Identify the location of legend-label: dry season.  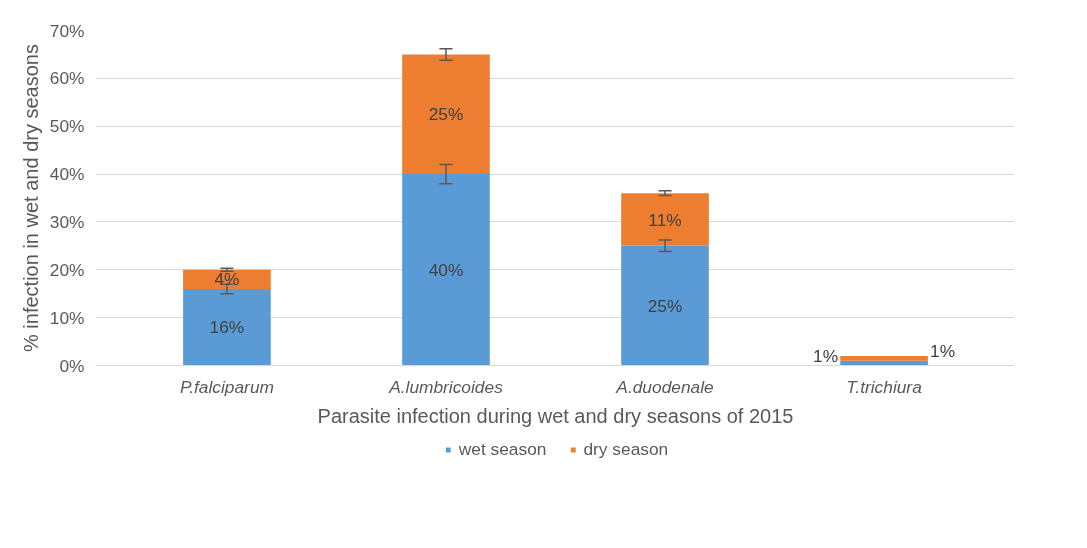
(626, 449).